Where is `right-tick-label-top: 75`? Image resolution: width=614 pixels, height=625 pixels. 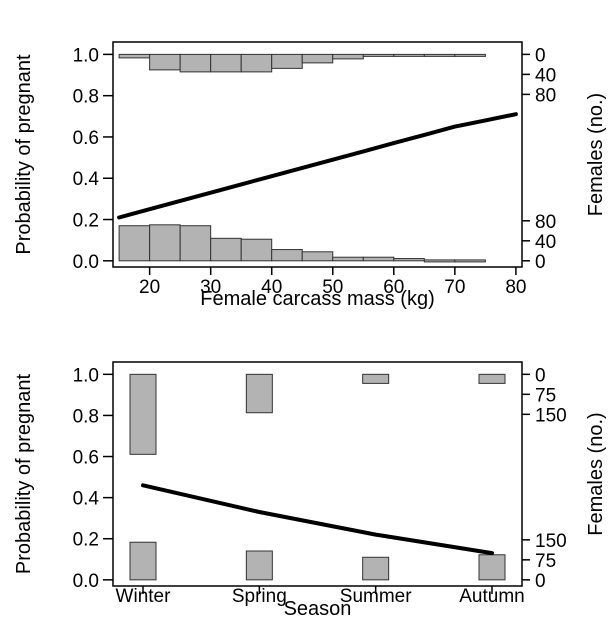
right-tick-label-top: 75 is located at coordinates (545, 395).